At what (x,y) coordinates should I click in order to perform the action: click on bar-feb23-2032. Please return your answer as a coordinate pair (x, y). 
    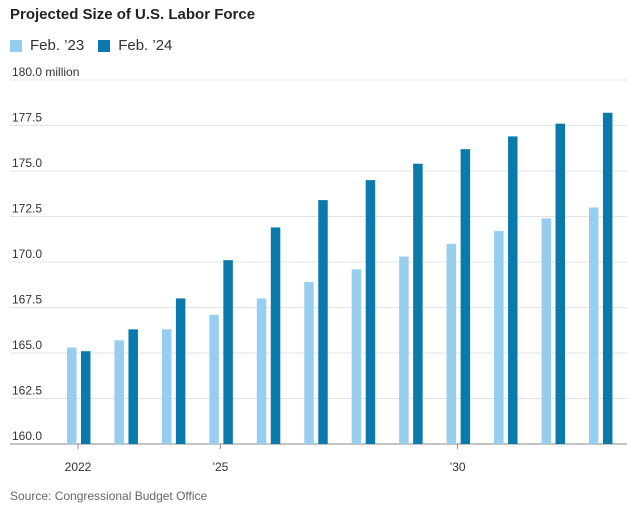
    Looking at the image, I should click on (546, 331).